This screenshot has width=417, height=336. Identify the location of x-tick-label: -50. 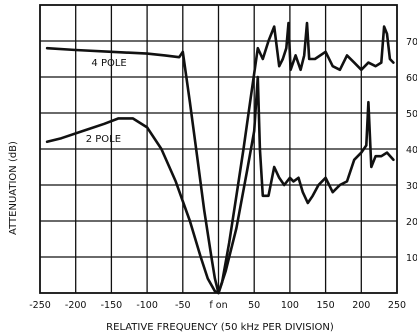
(183, 305).